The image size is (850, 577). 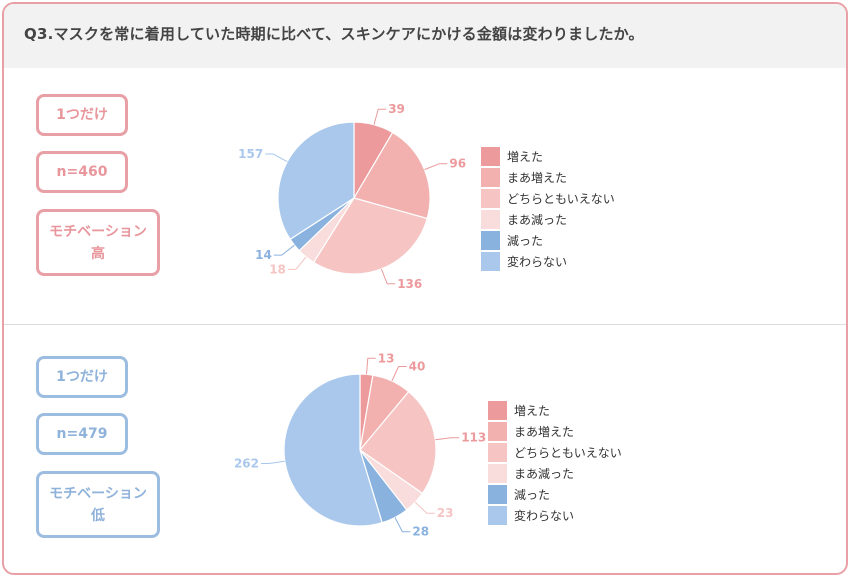 I want to click on motivation-badge: モチベーション 高, so click(x=98, y=242).